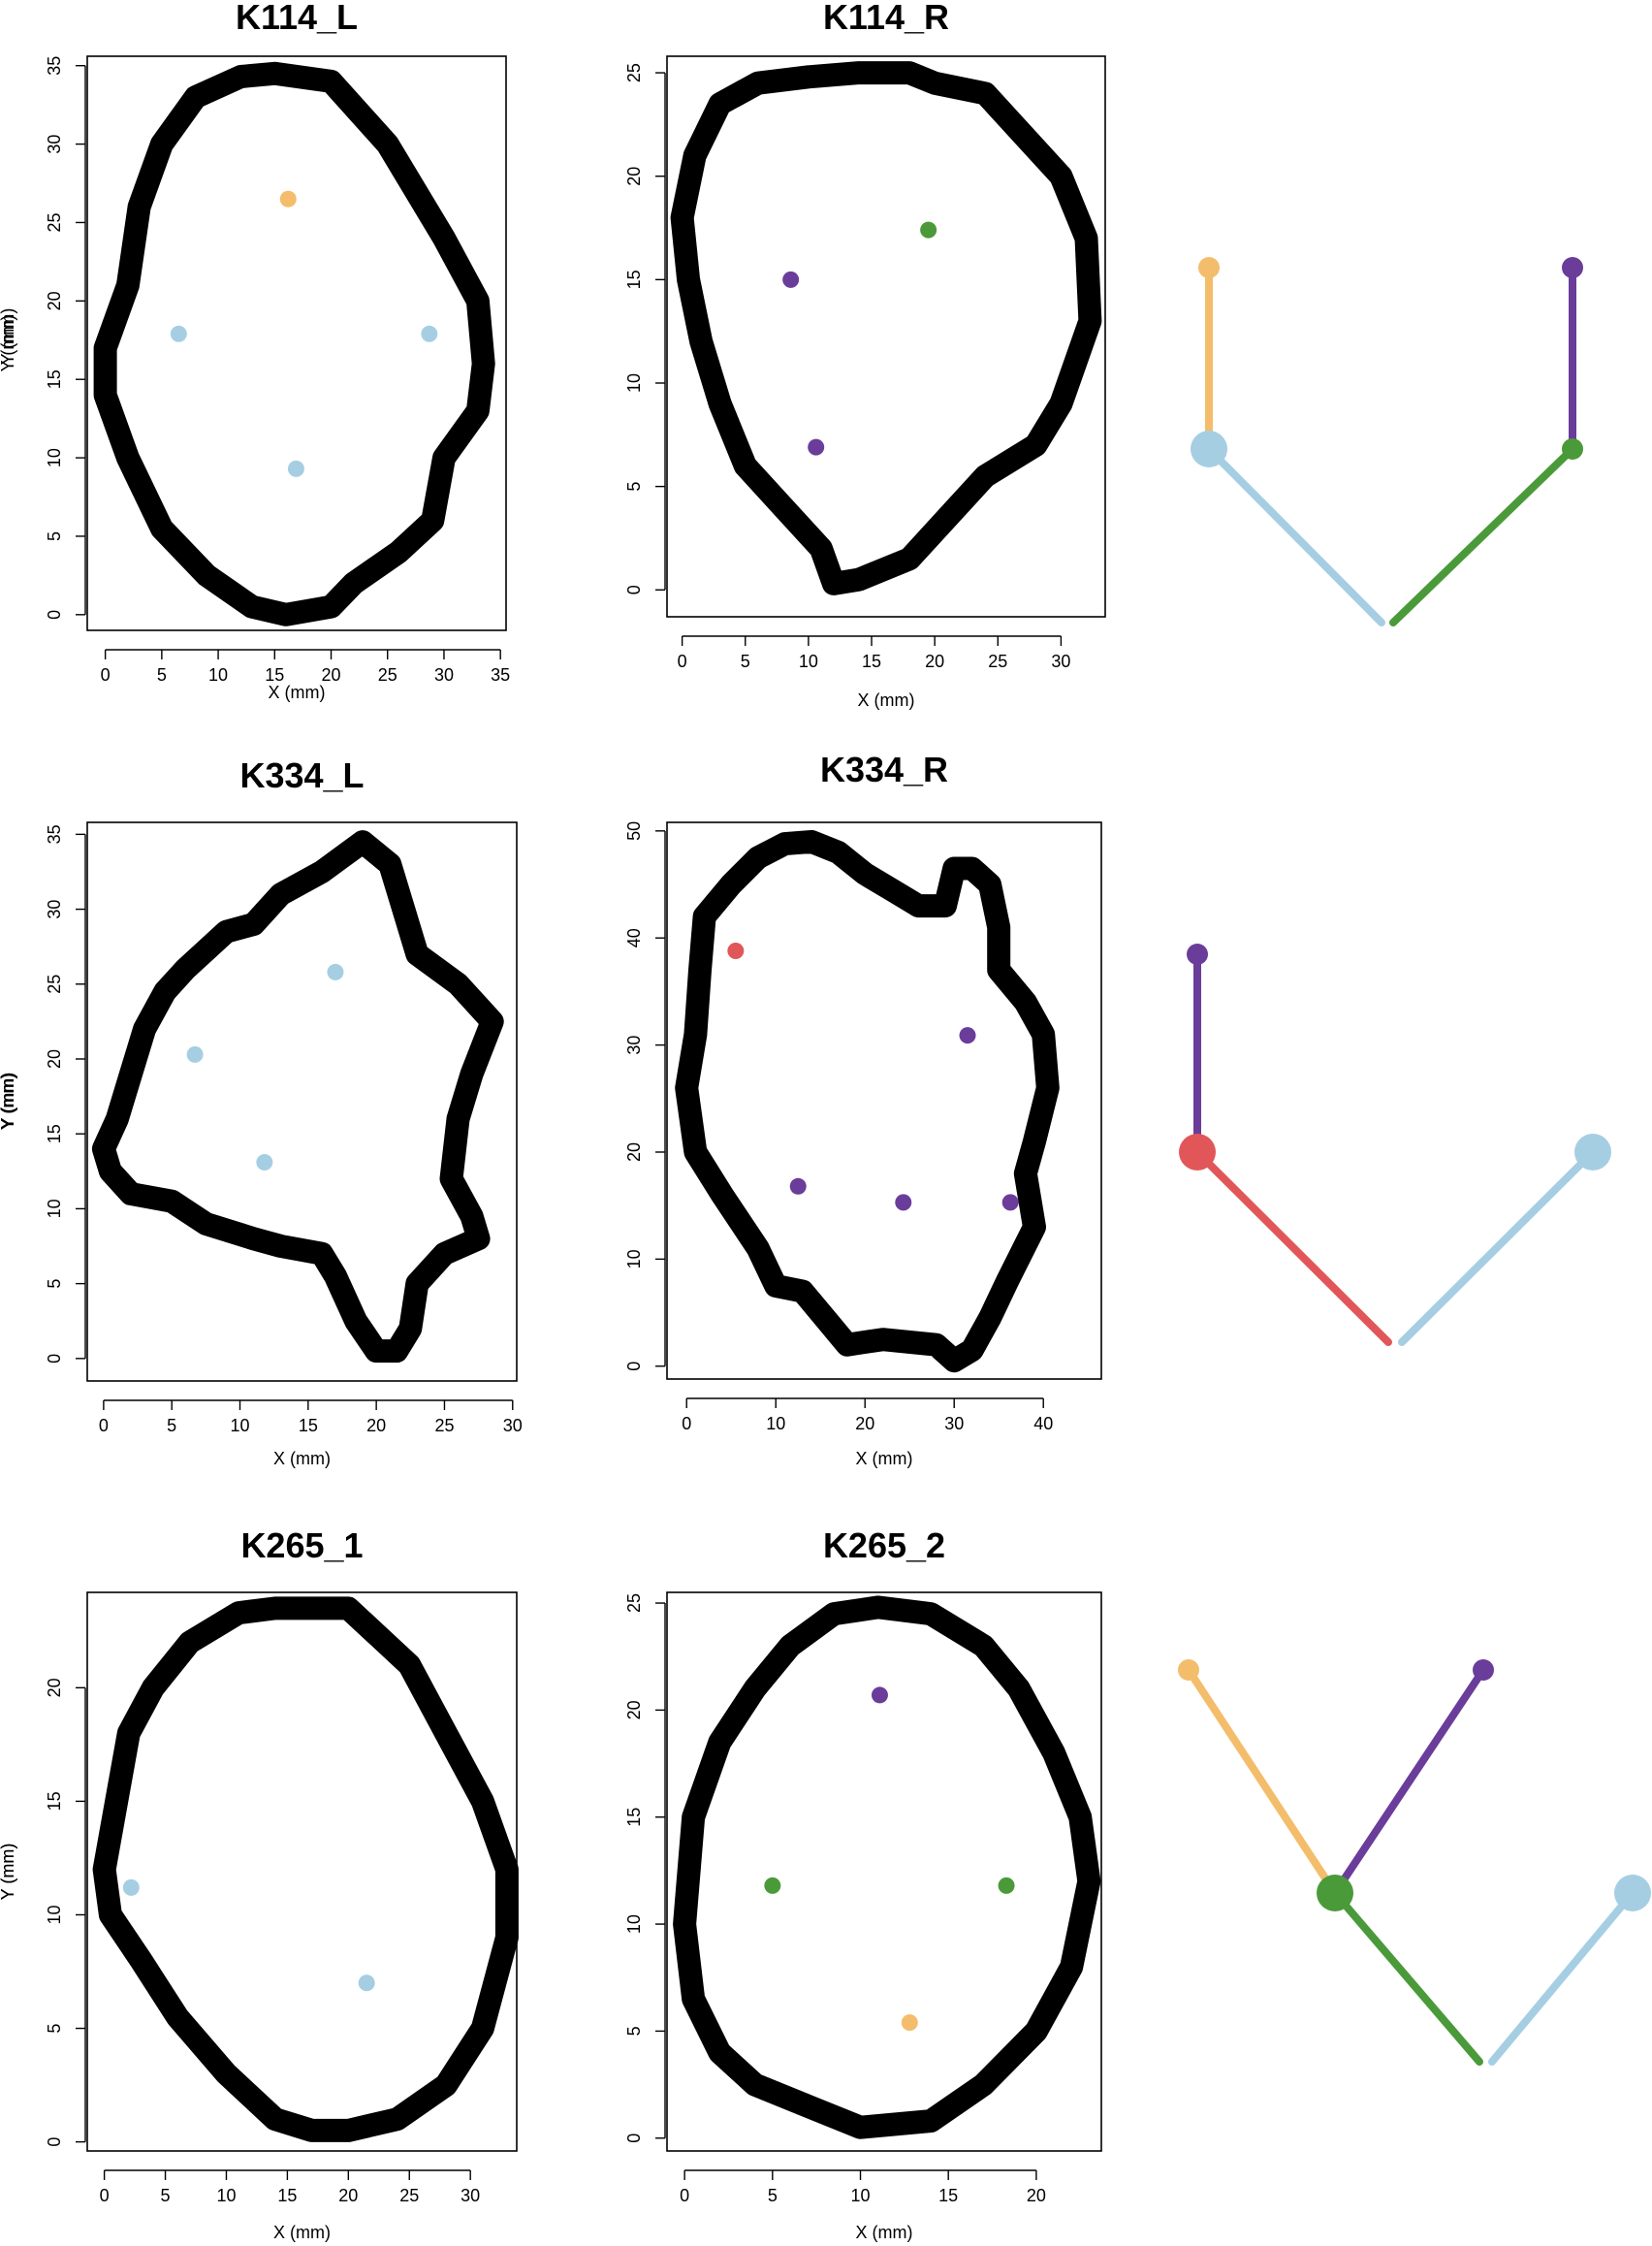 This screenshot has width=1652, height=2246. What do you see at coordinates (501, 675) in the screenshot?
I see `x-tick-label: 35` at bounding box center [501, 675].